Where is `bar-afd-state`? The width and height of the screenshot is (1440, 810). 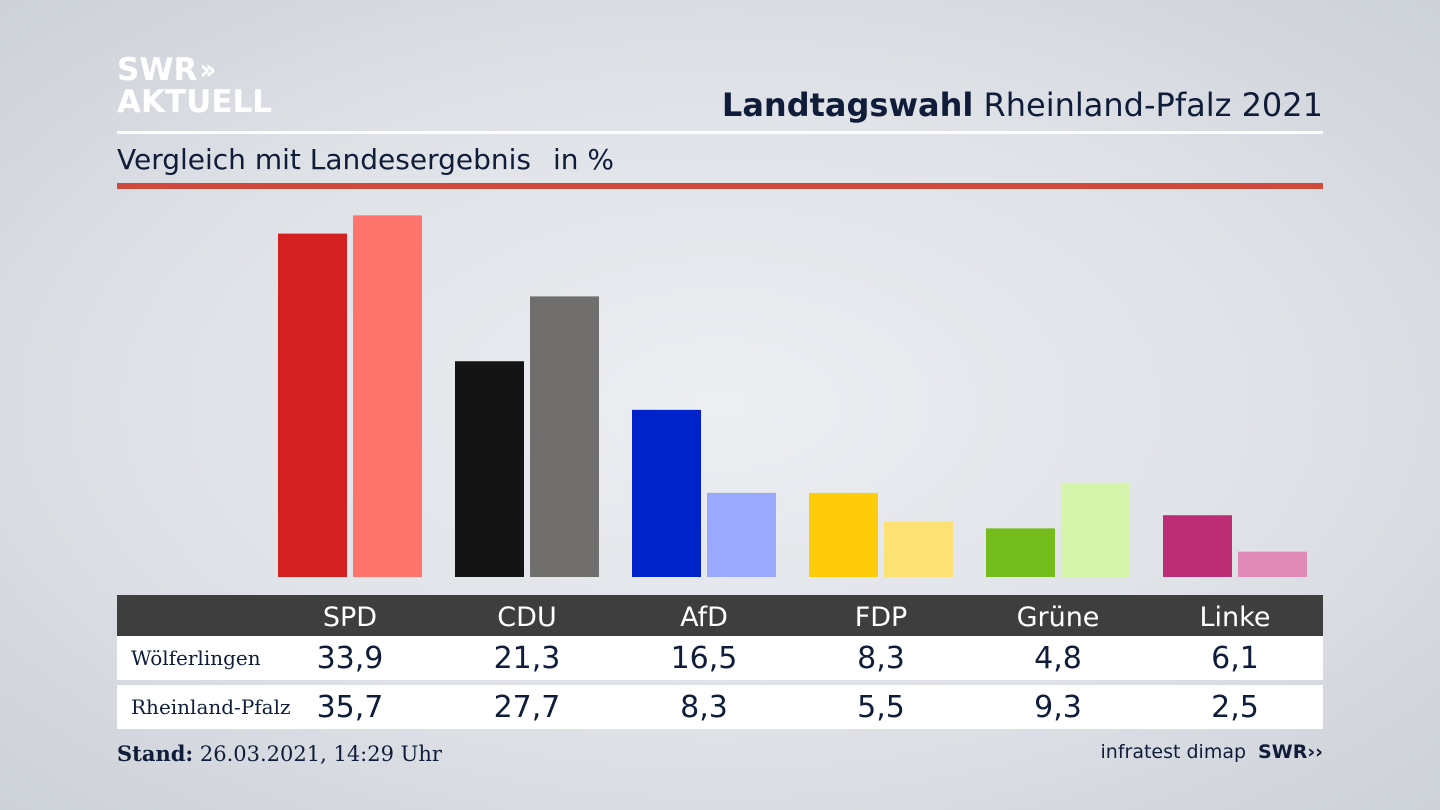 bar-afd-state is located at coordinates (741, 534).